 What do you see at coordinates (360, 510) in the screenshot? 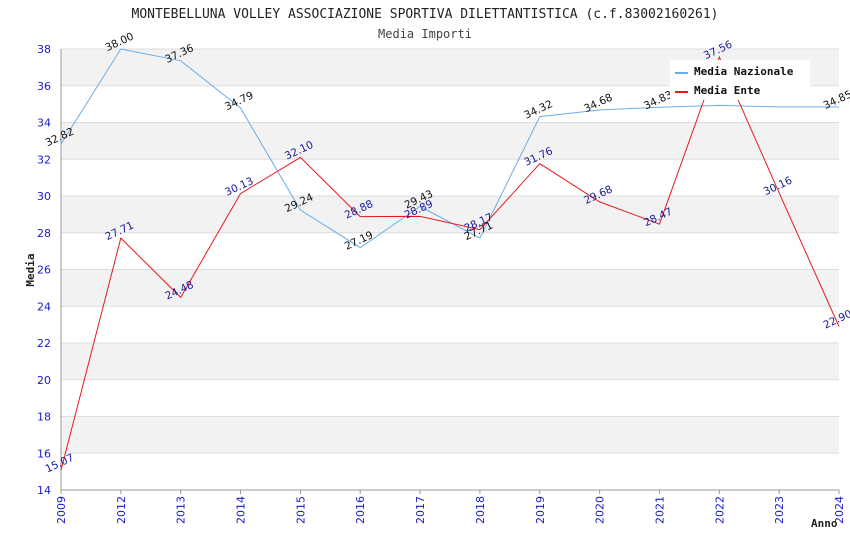
I see `x-tick-label: 2016` at bounding box center [360, 510].